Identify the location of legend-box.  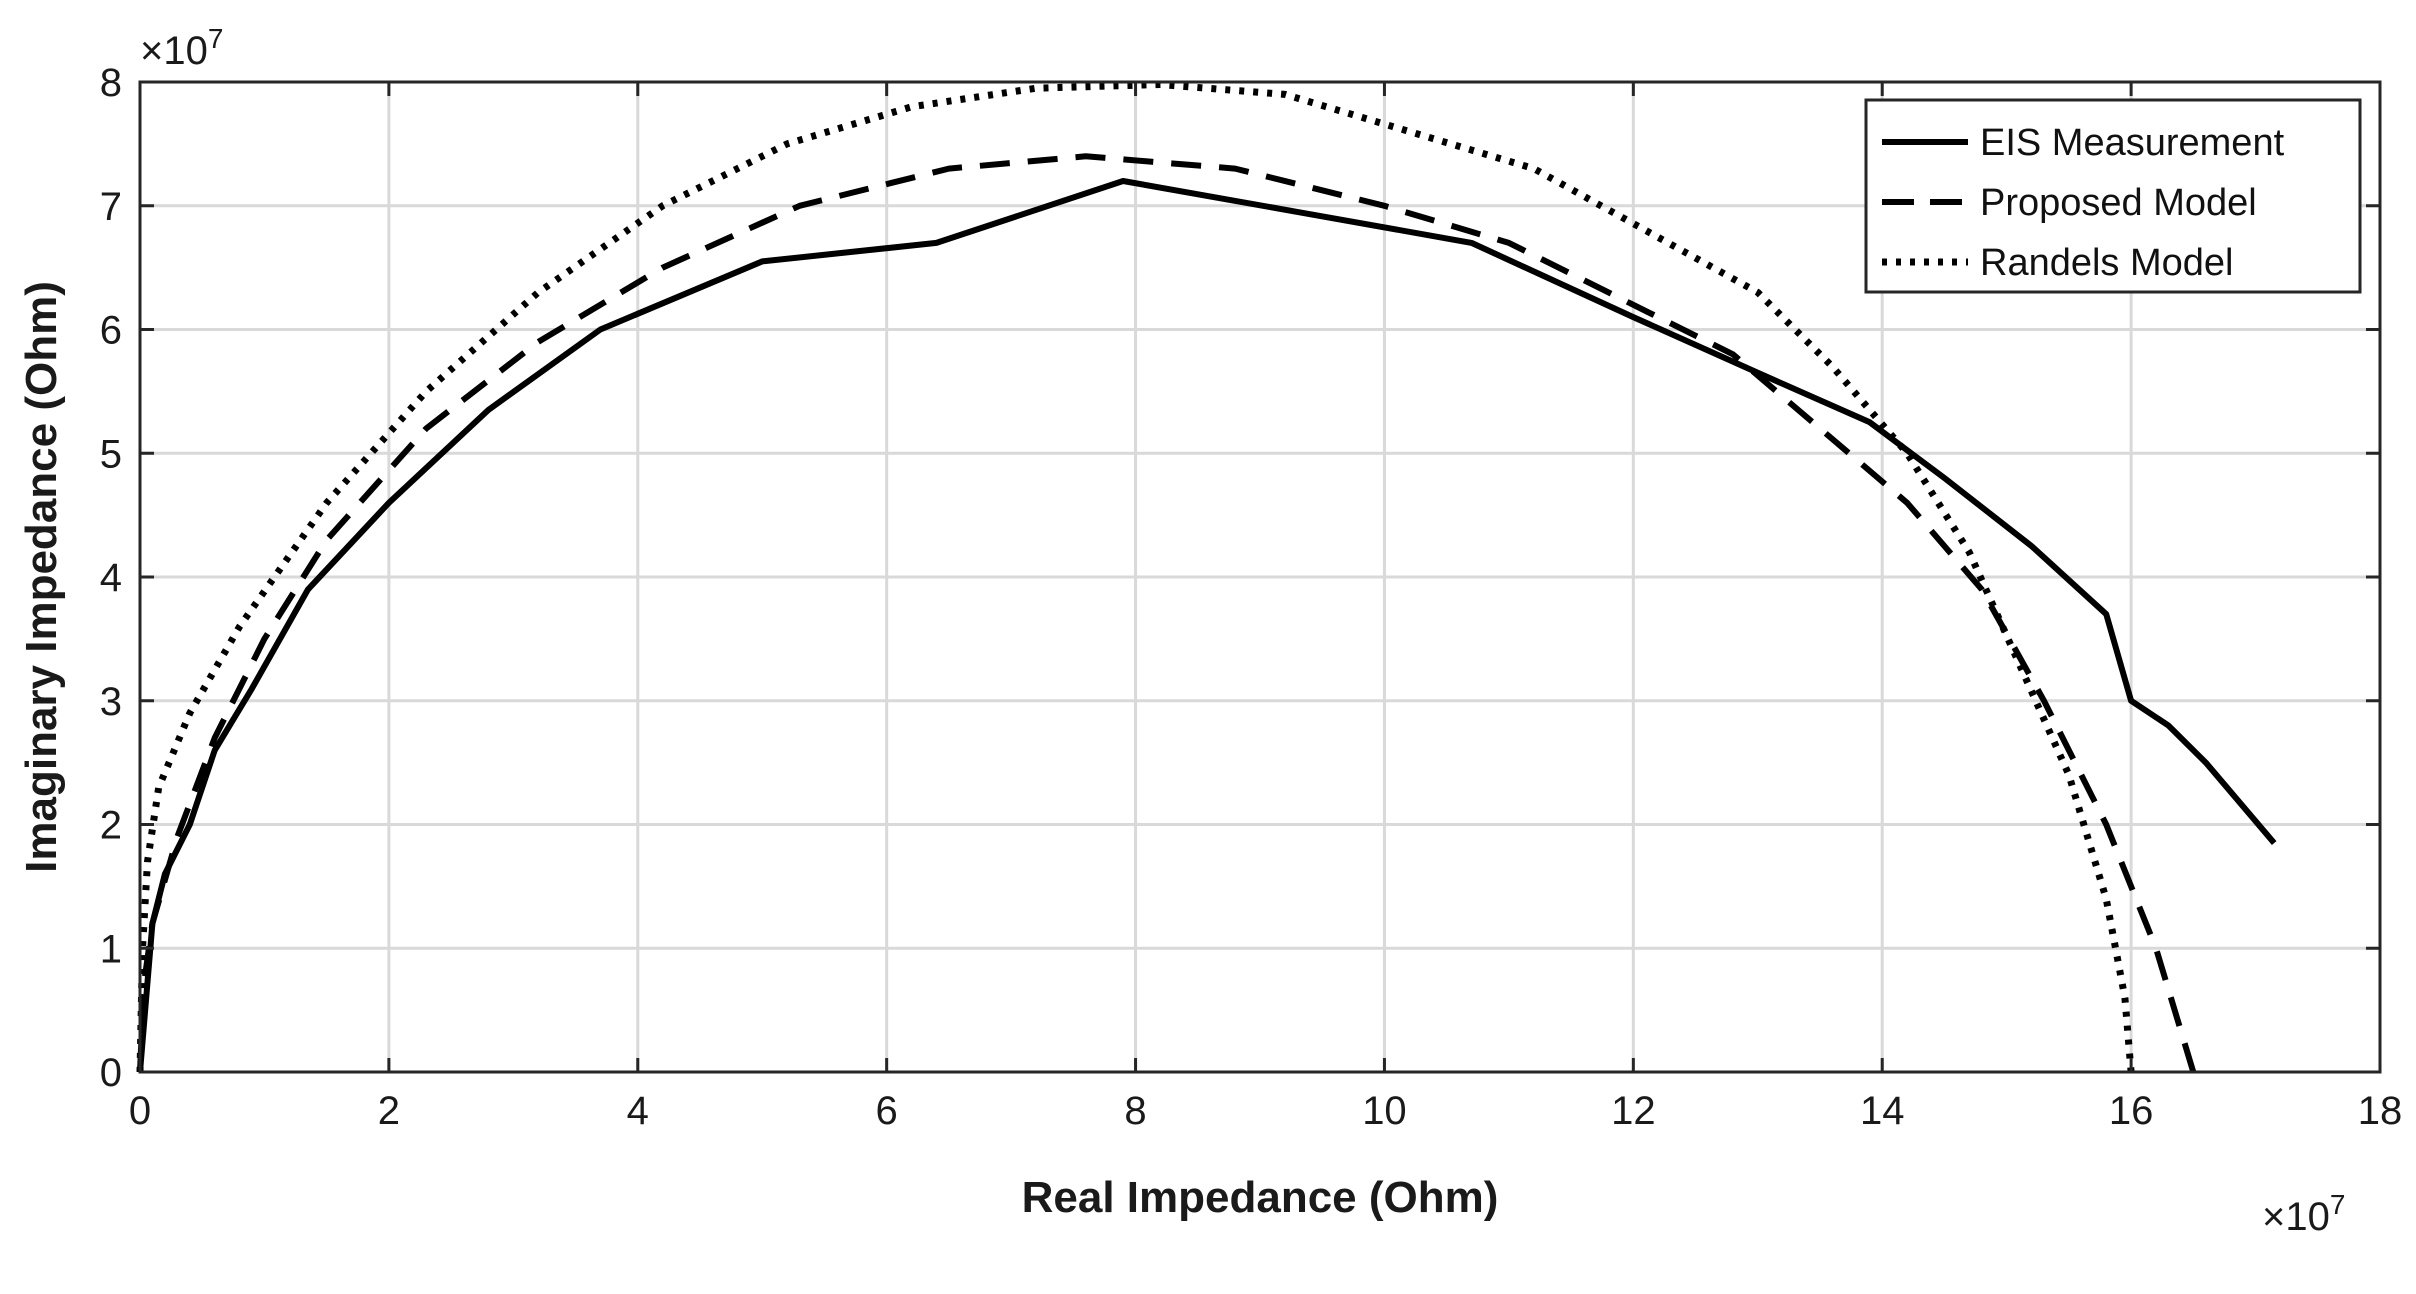
(2113, 196).